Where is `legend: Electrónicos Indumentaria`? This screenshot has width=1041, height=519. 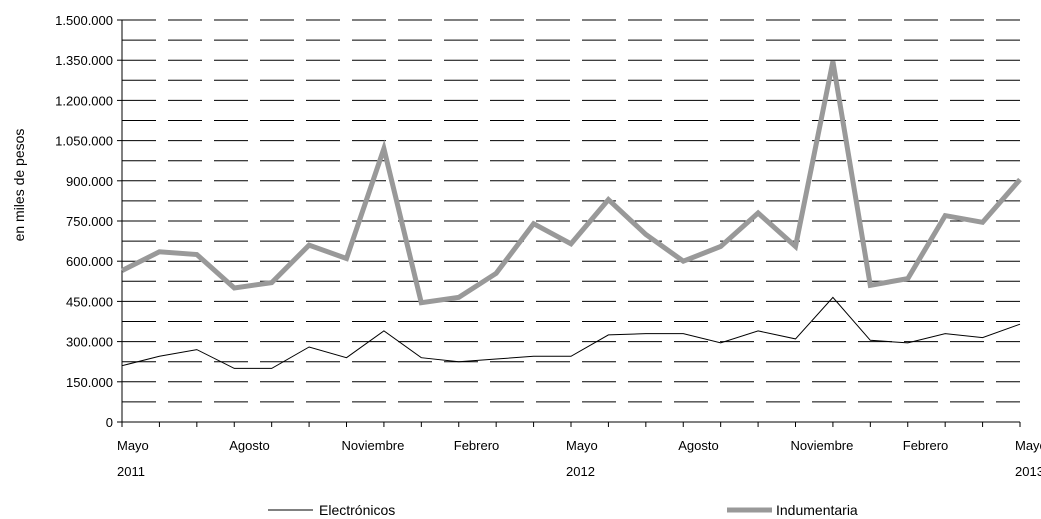 legend: Electrónicos Indumentaria is located at coordinates (563, 510).